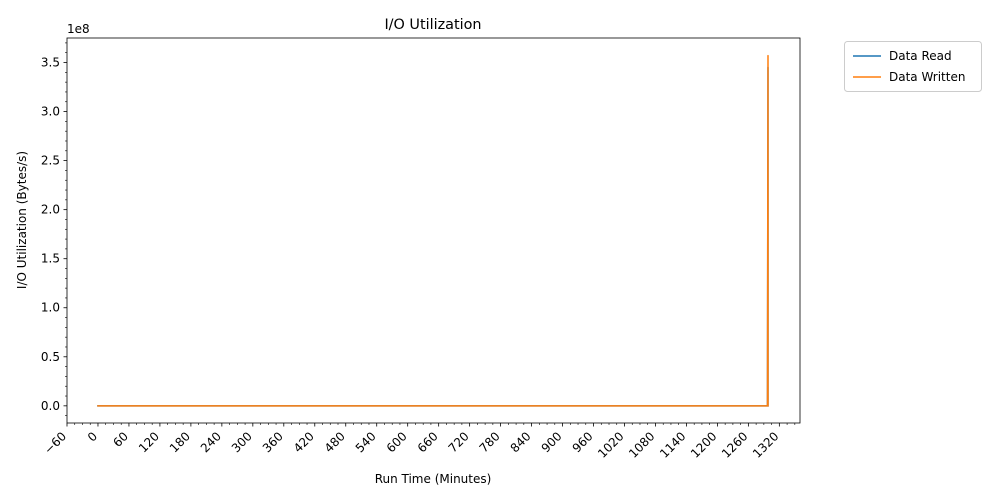 The height and width of the screenshot is (500, 1000). I want to click on y-tick-label: 3.0, so click(50, 112).